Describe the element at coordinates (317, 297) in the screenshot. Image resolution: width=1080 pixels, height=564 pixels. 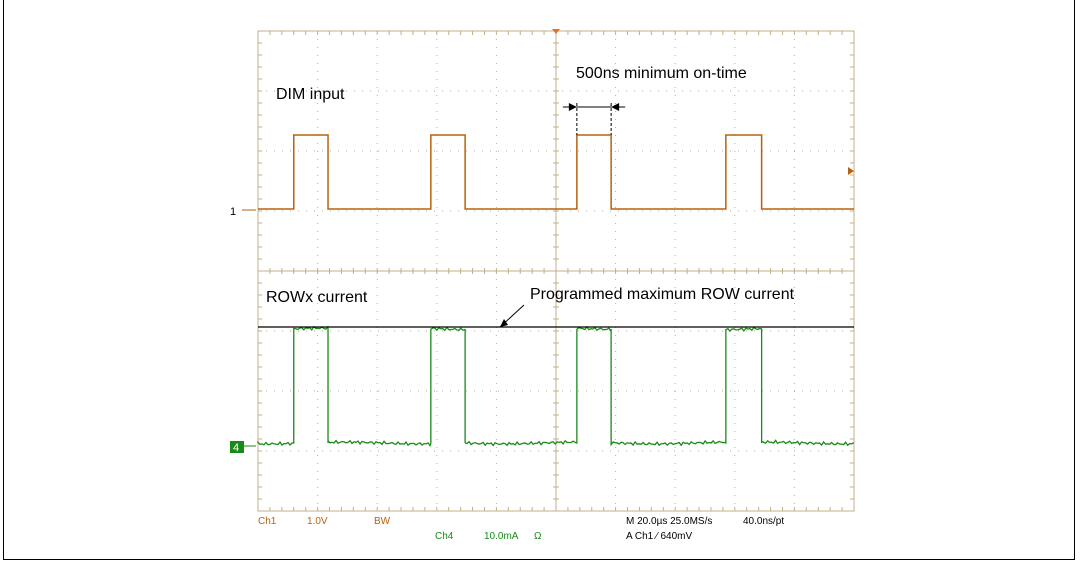
I see `rowx-current-label: ROWx current` at that location.